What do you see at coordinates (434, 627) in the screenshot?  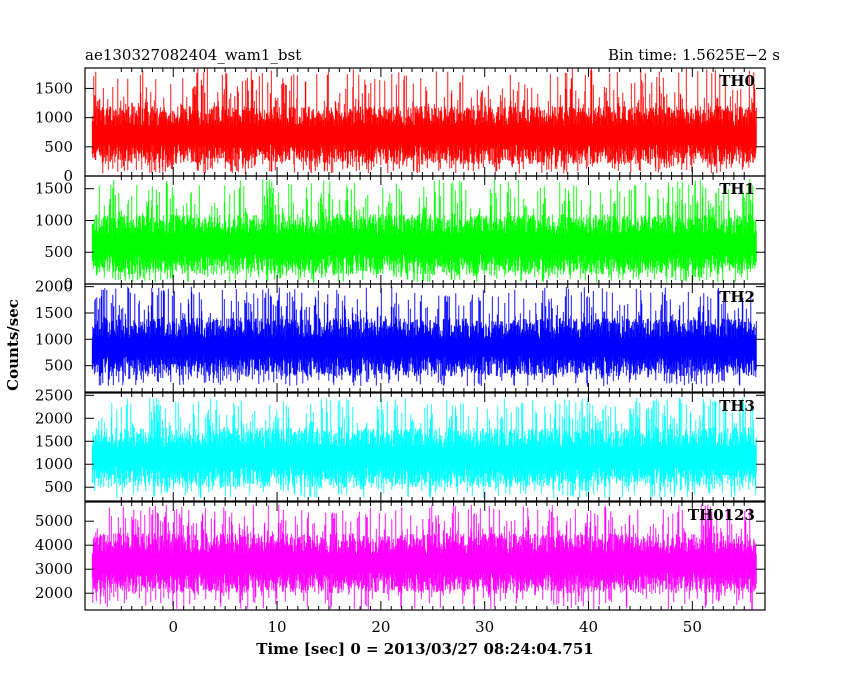 I see `x-axis: 0 10 20 30 40 50` at bounding box center [434, 627].